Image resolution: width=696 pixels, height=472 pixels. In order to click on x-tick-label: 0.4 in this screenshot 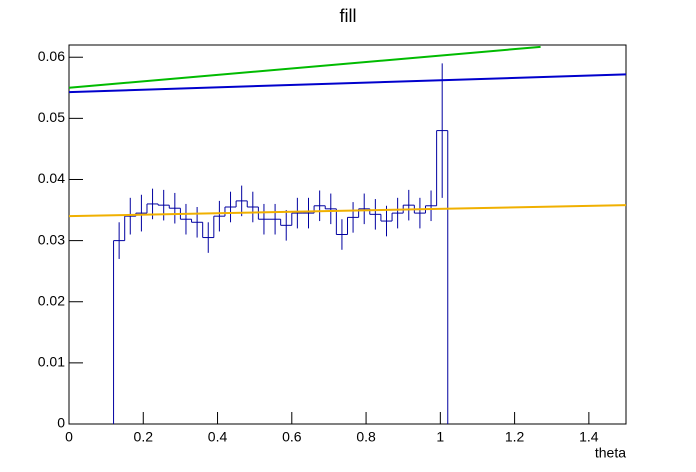, I will do `click(218, 437)`.